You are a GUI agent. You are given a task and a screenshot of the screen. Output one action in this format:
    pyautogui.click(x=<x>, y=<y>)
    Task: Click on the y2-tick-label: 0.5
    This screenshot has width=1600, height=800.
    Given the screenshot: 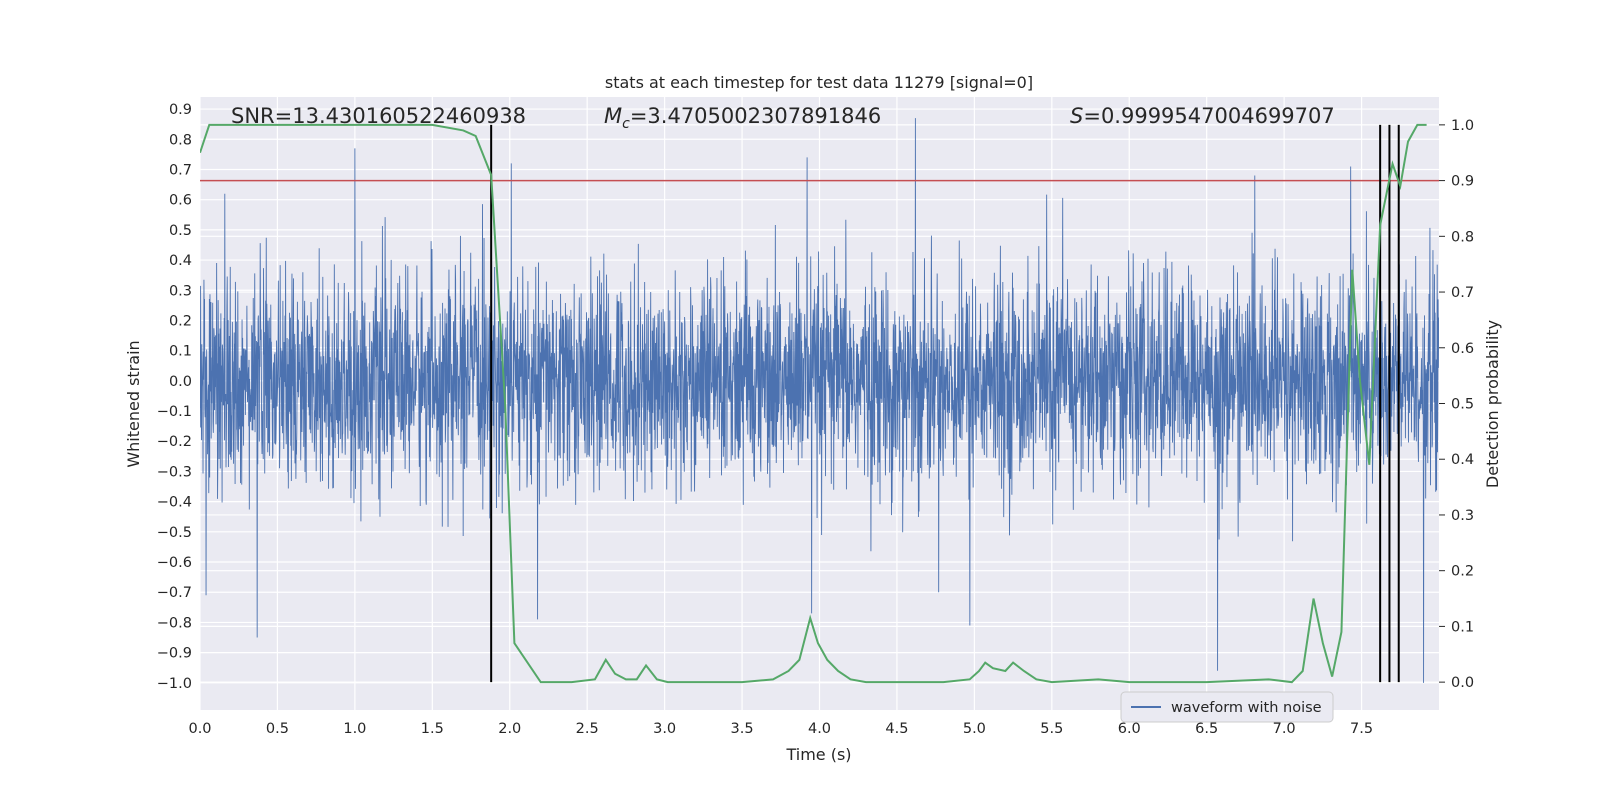 What is the action you would take?
    pyautogui.click(x=1462, y=405)
    